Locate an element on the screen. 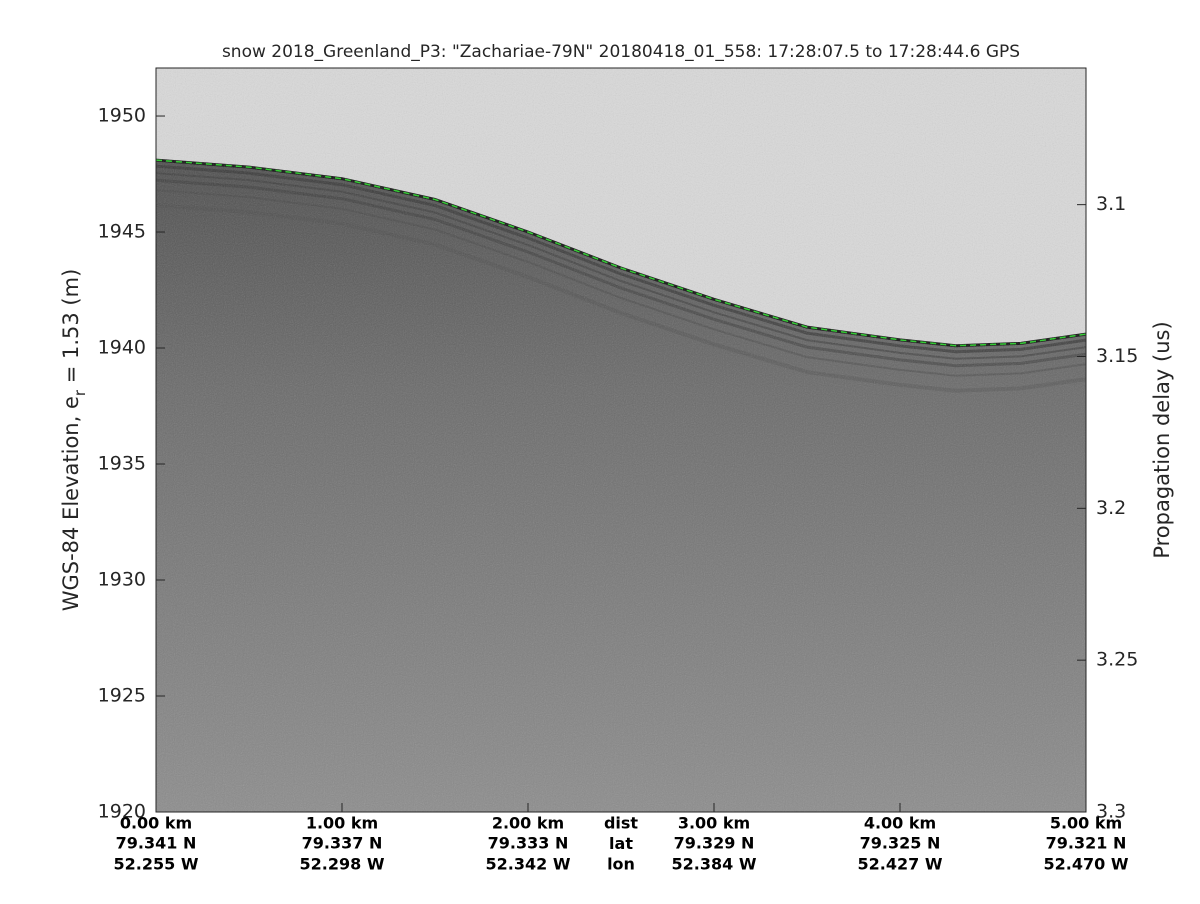  y-tick-label: 1950 is located at coordinates (122, 116).